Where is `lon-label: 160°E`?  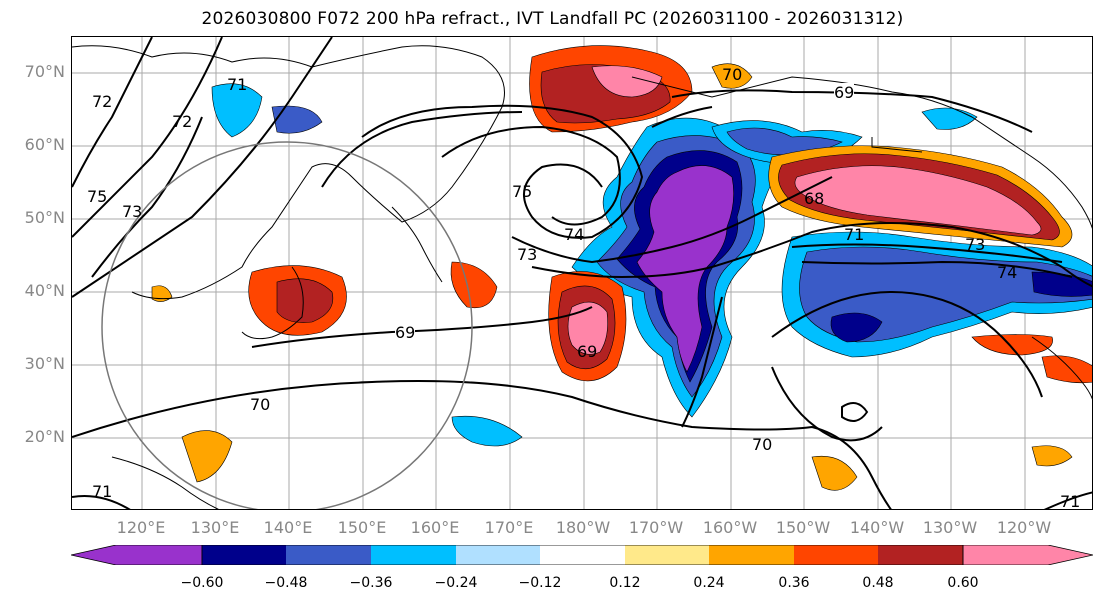 lon-label: 160°E is located at coordinates (435, 527).